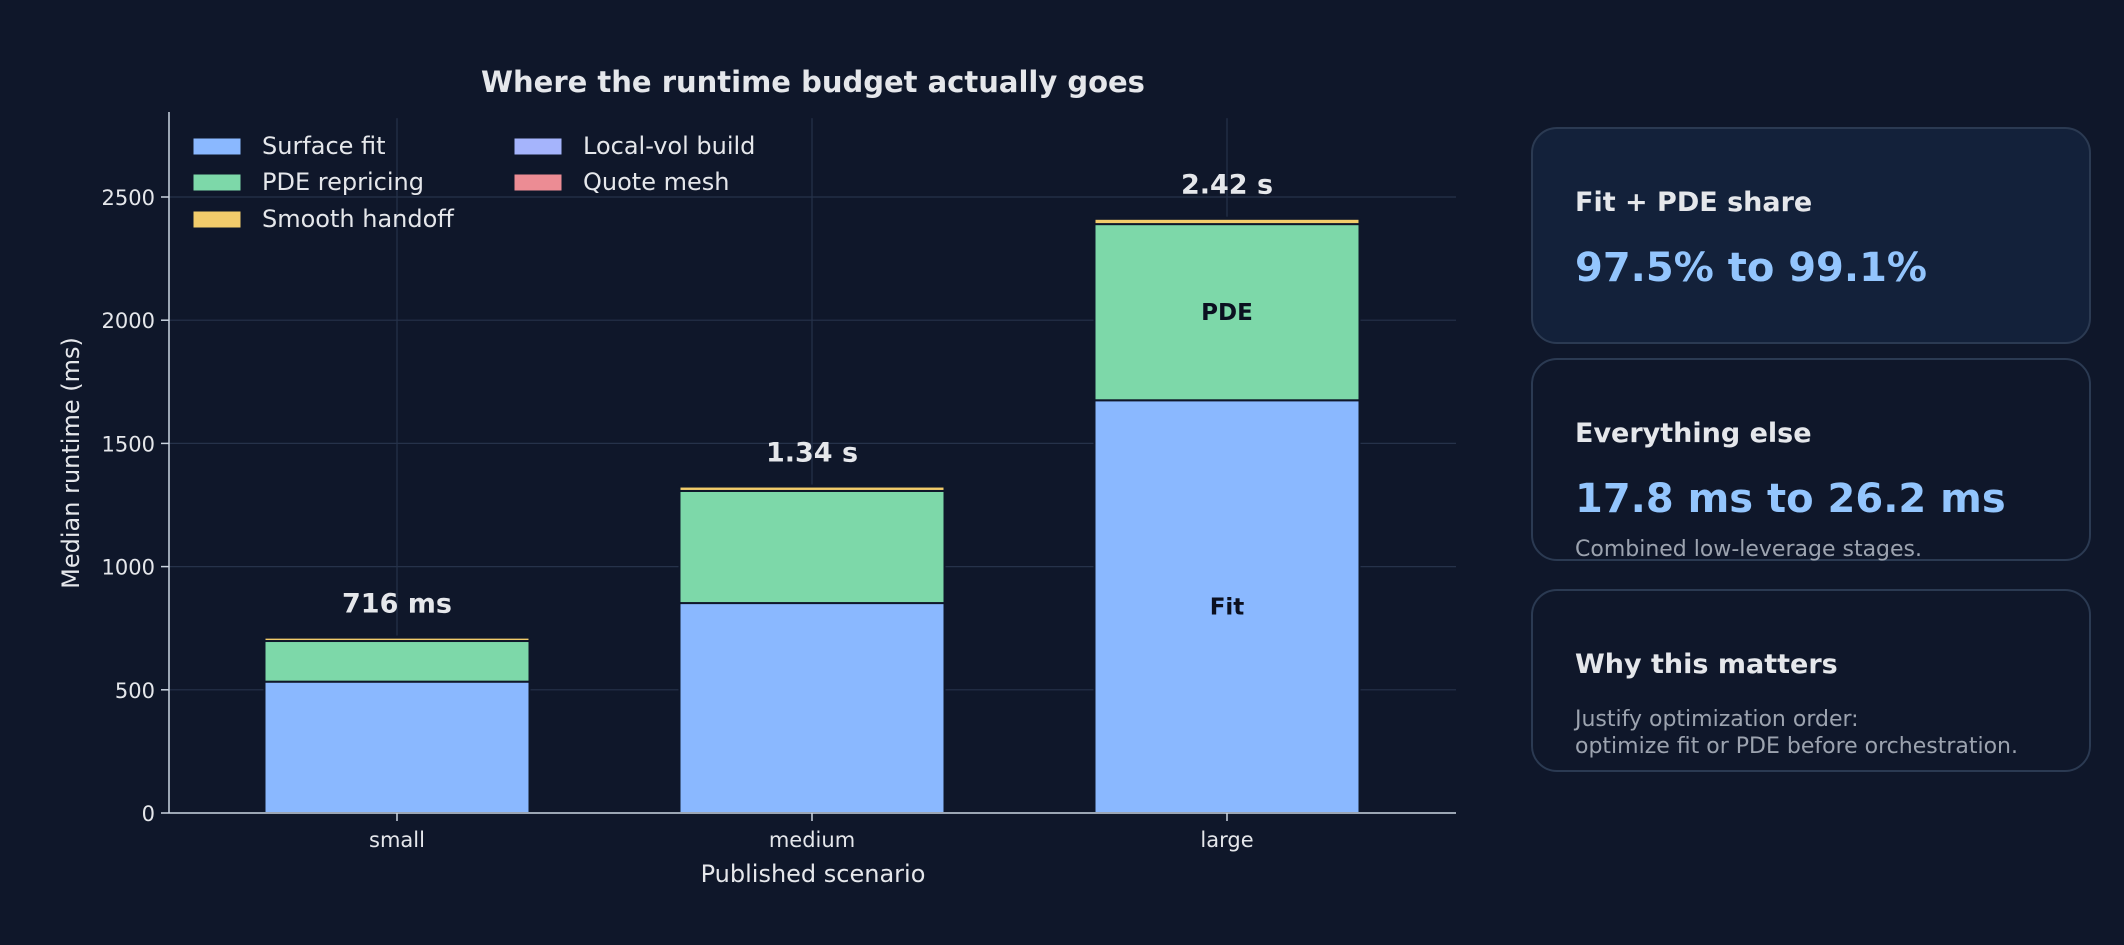 This screenshot has width=2124, height=945. What do you see at coordinates (1751, 268) in the screenshot?
I see `card-value: 97.5% to 99.1%` at bounding box center [1751, 268].